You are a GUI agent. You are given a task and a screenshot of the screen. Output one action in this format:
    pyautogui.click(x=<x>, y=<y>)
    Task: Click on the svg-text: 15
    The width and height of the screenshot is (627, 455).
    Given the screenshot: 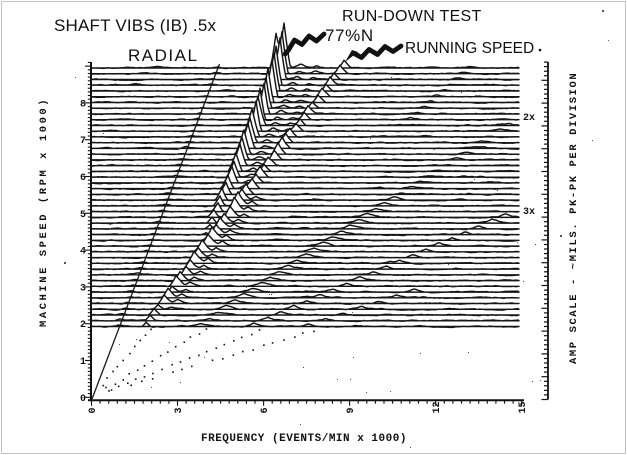 What is the action you would take?
    pyautogui.click(x=523, y=407)
    